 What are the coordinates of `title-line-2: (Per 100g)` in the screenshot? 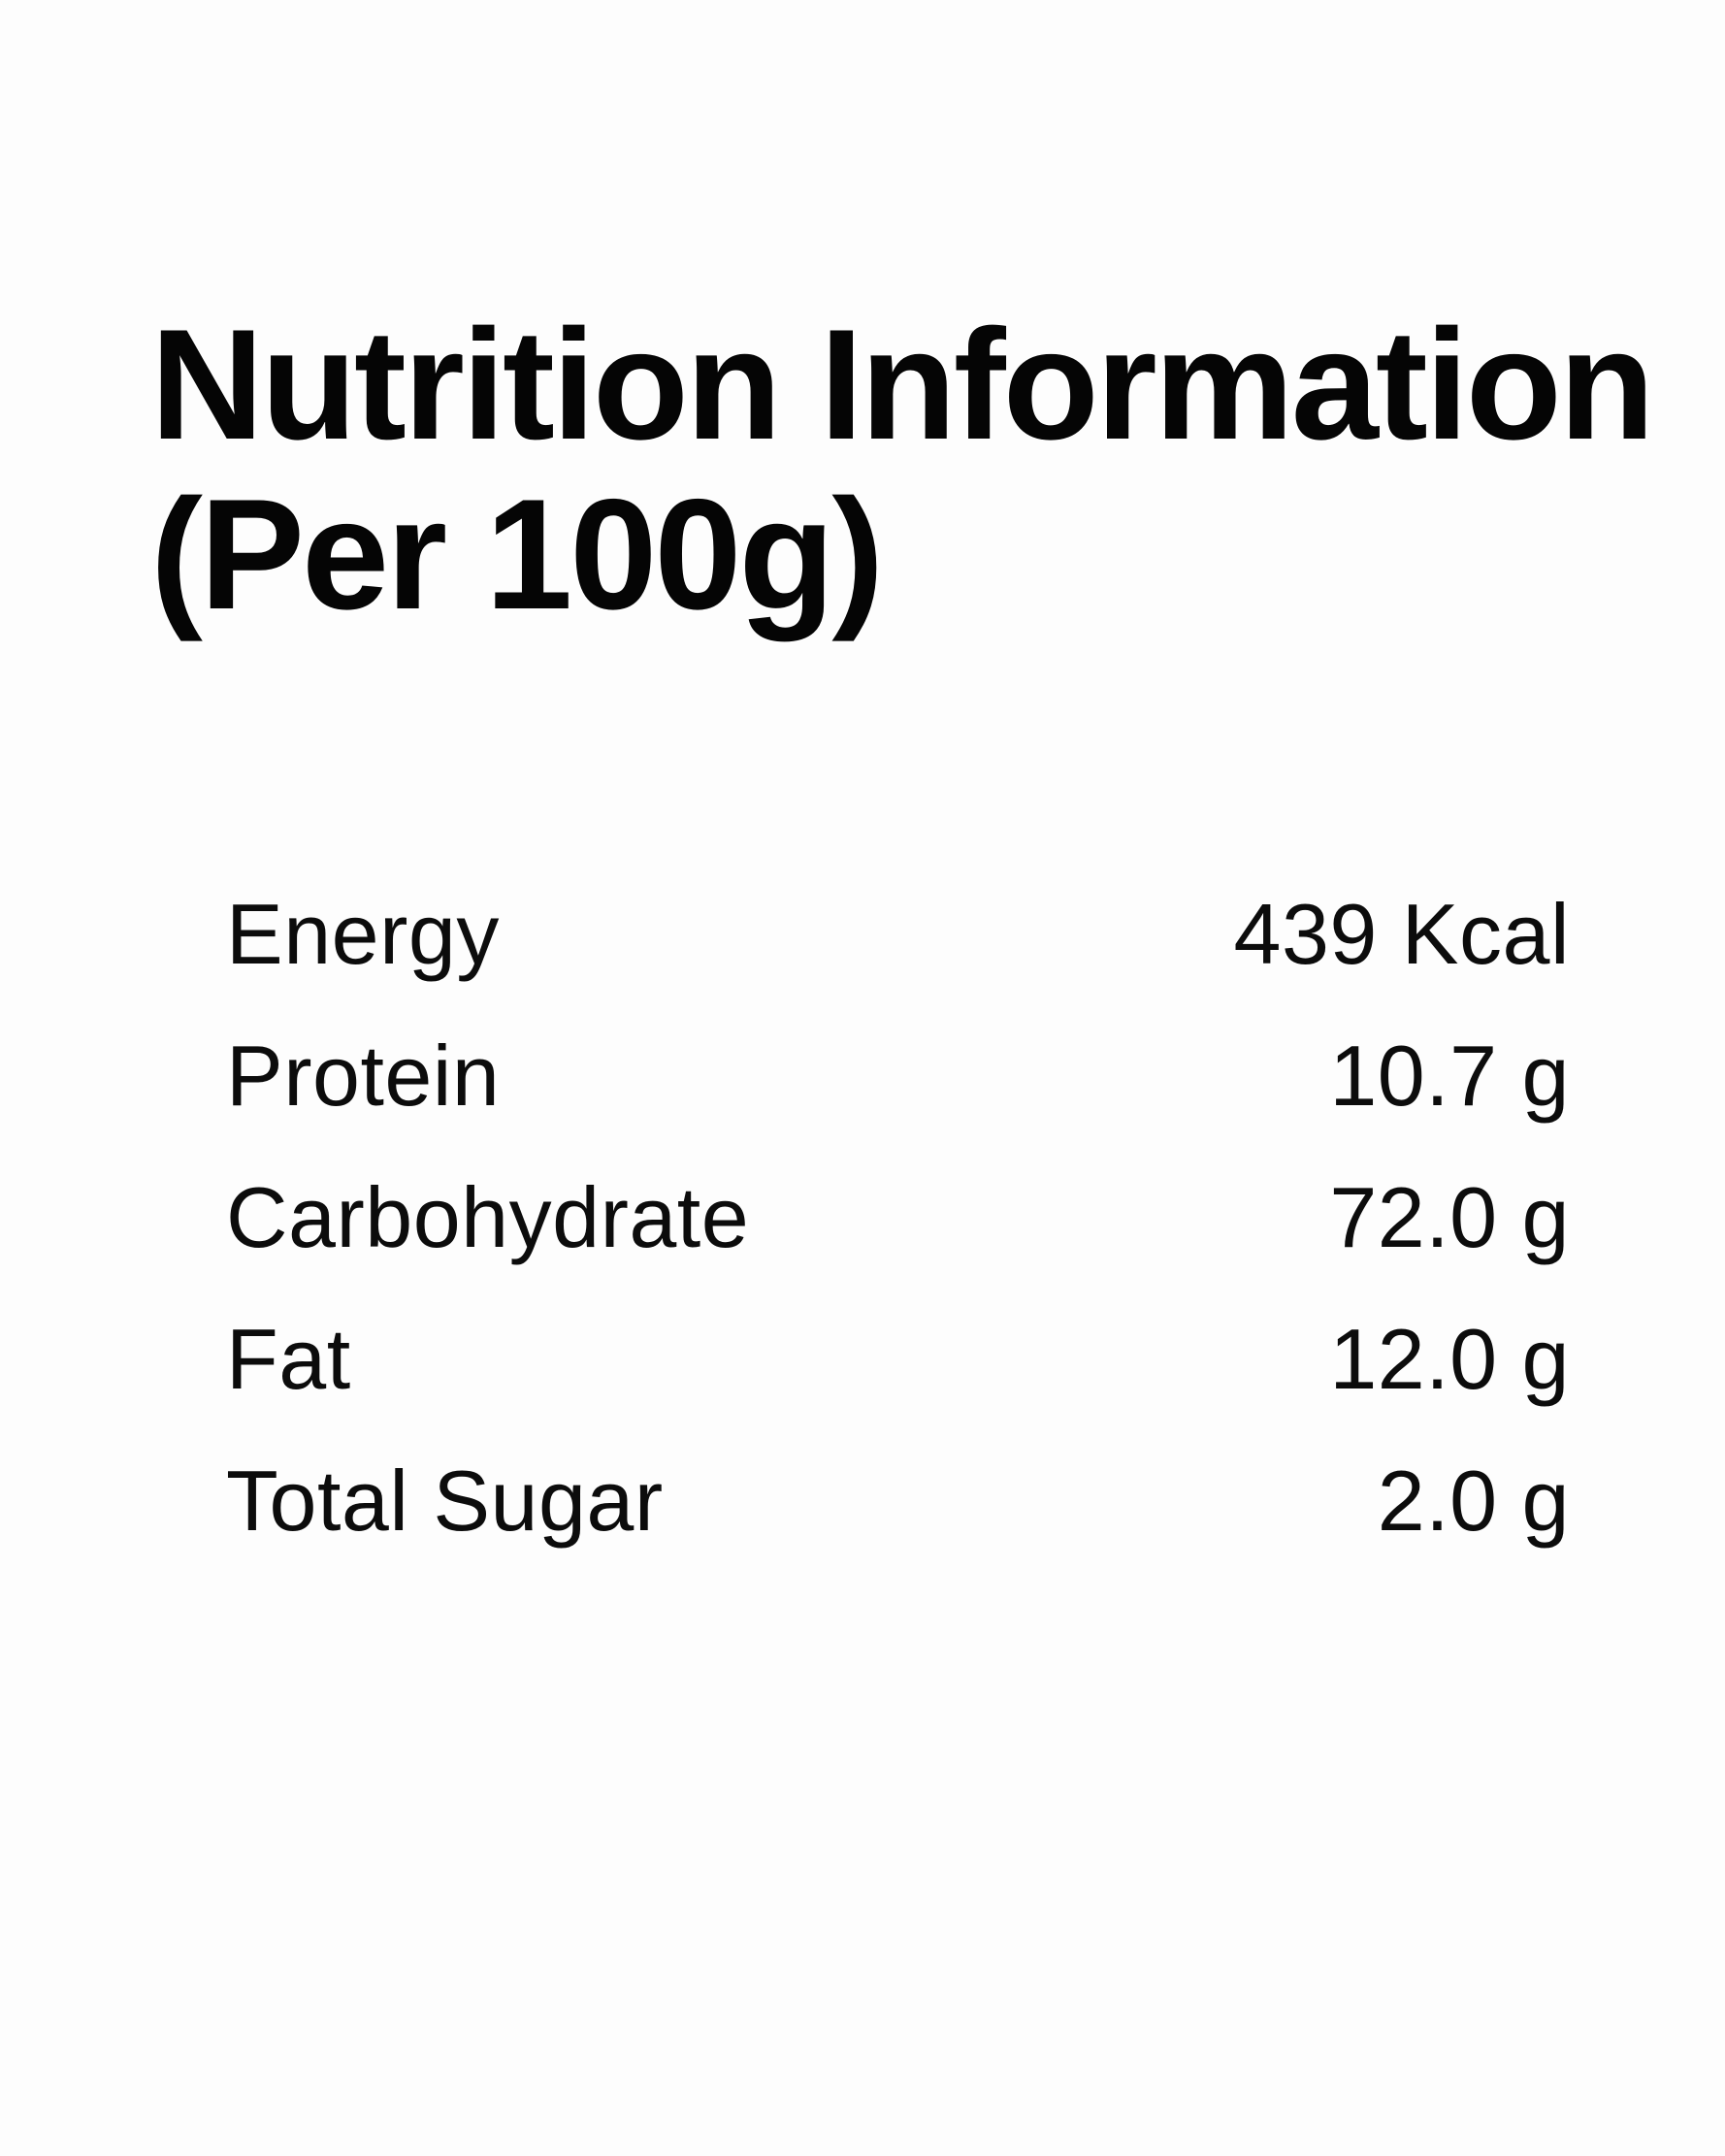 It's located at (517, 554).